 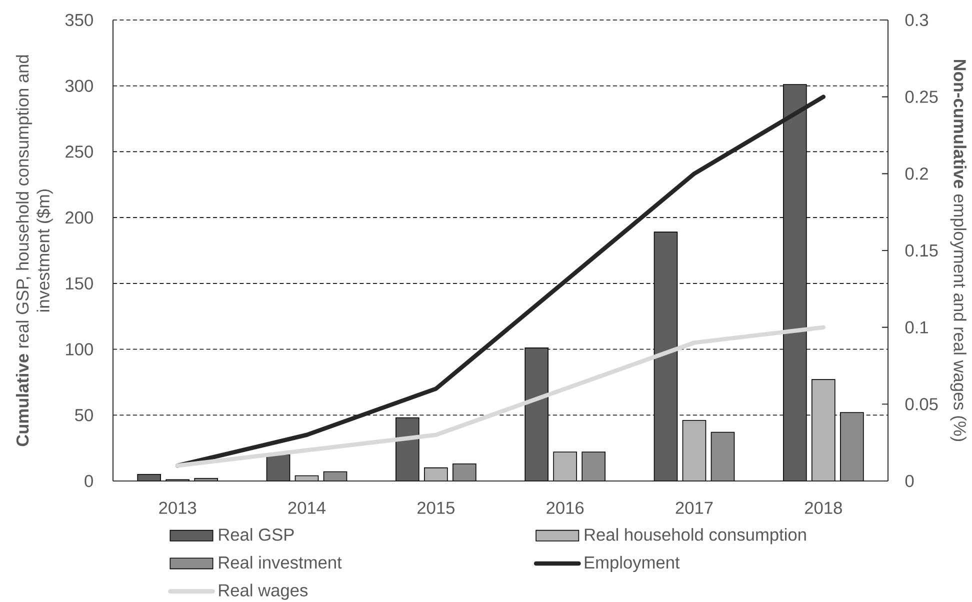 What do you see at coordinates (958, 251) in the screenshot?
I see `y2-axis-title: Non-cumulative employment and real wages (%)` at bounding box center [958, 251].